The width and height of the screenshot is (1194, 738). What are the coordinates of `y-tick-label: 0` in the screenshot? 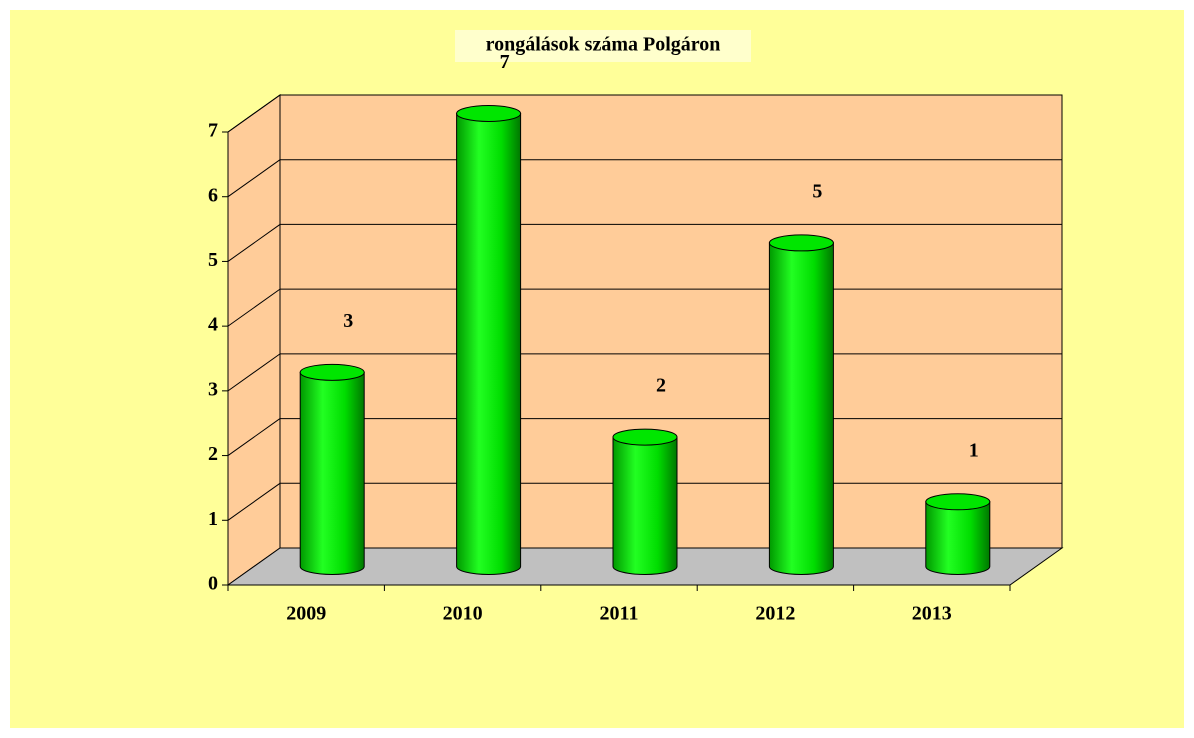 It's located at (213, 584).